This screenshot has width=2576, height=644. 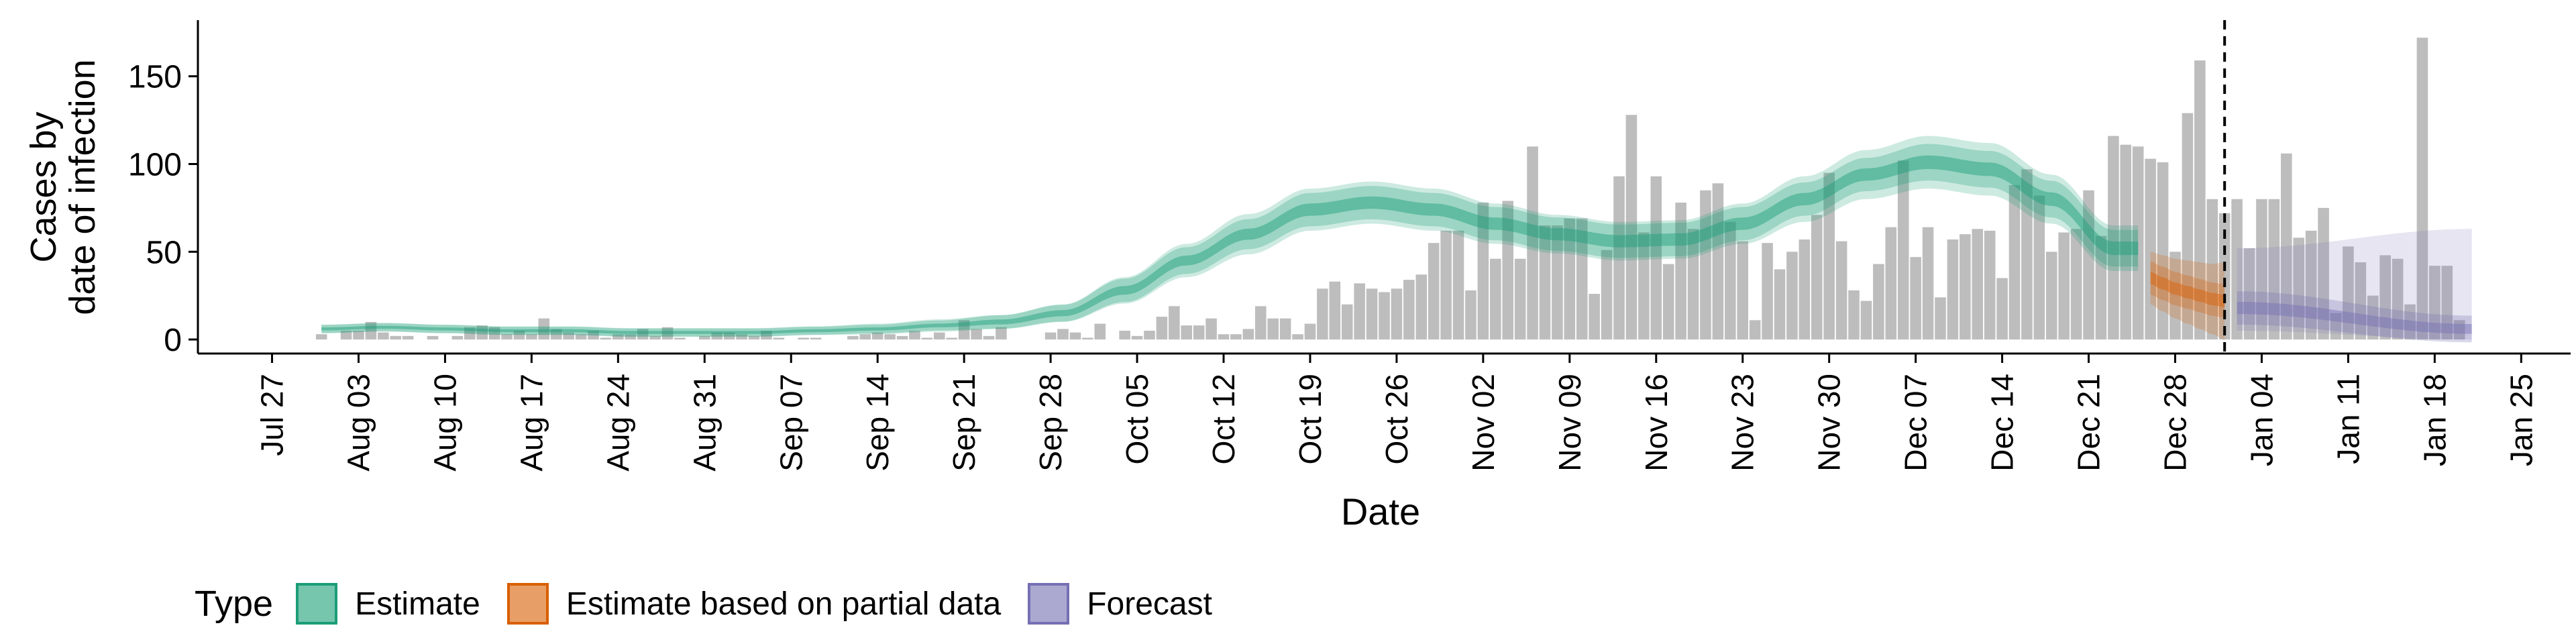 I want to click on y-tick-label: 150, so click(x=155, y=77).